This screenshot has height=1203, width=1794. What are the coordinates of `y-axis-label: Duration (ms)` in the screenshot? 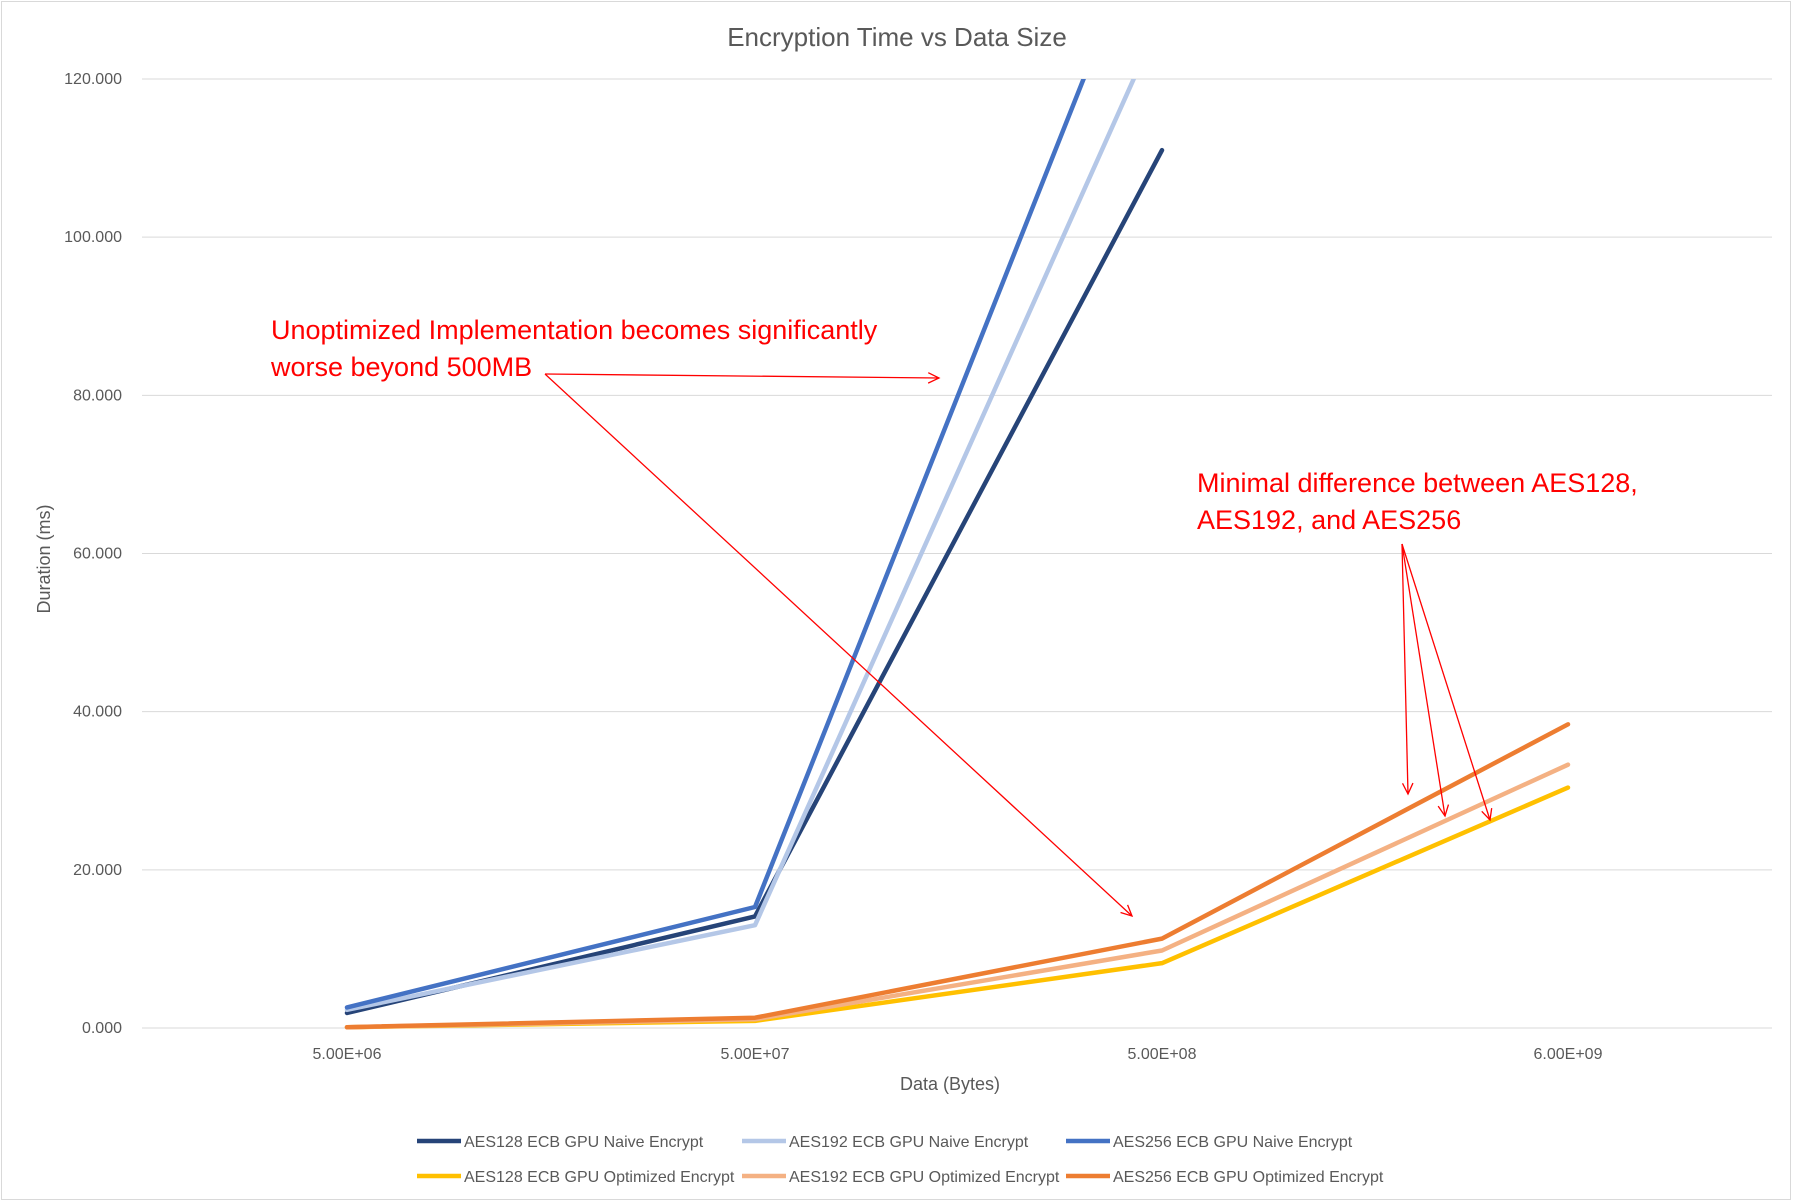 It's located at (44, 558).